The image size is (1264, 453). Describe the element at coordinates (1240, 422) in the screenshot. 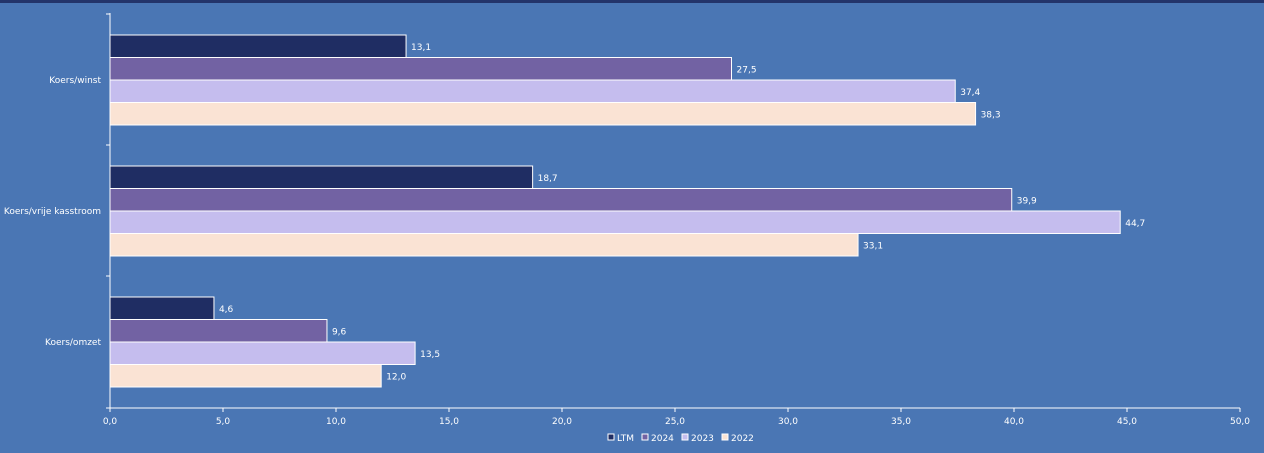

I see `x-tick-label: 50,0` at that location.